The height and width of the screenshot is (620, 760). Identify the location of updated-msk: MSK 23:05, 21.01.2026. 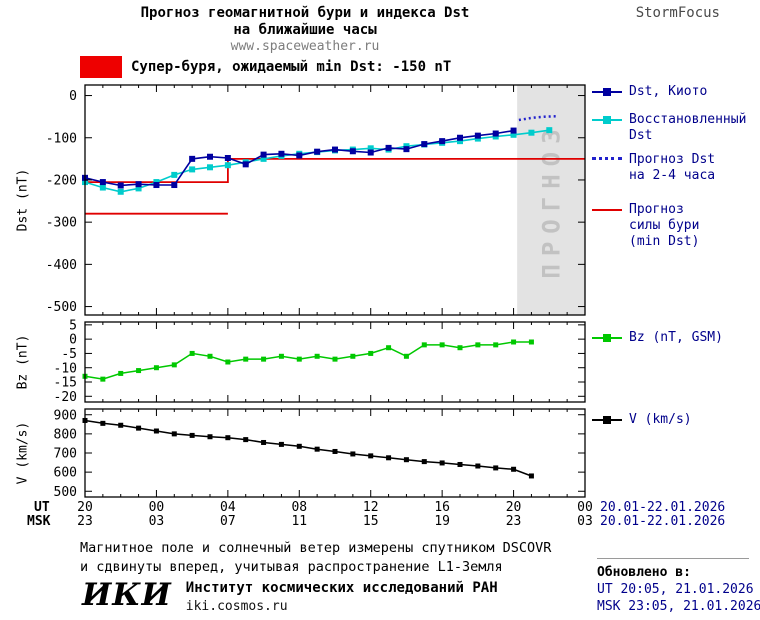
(678, 606).